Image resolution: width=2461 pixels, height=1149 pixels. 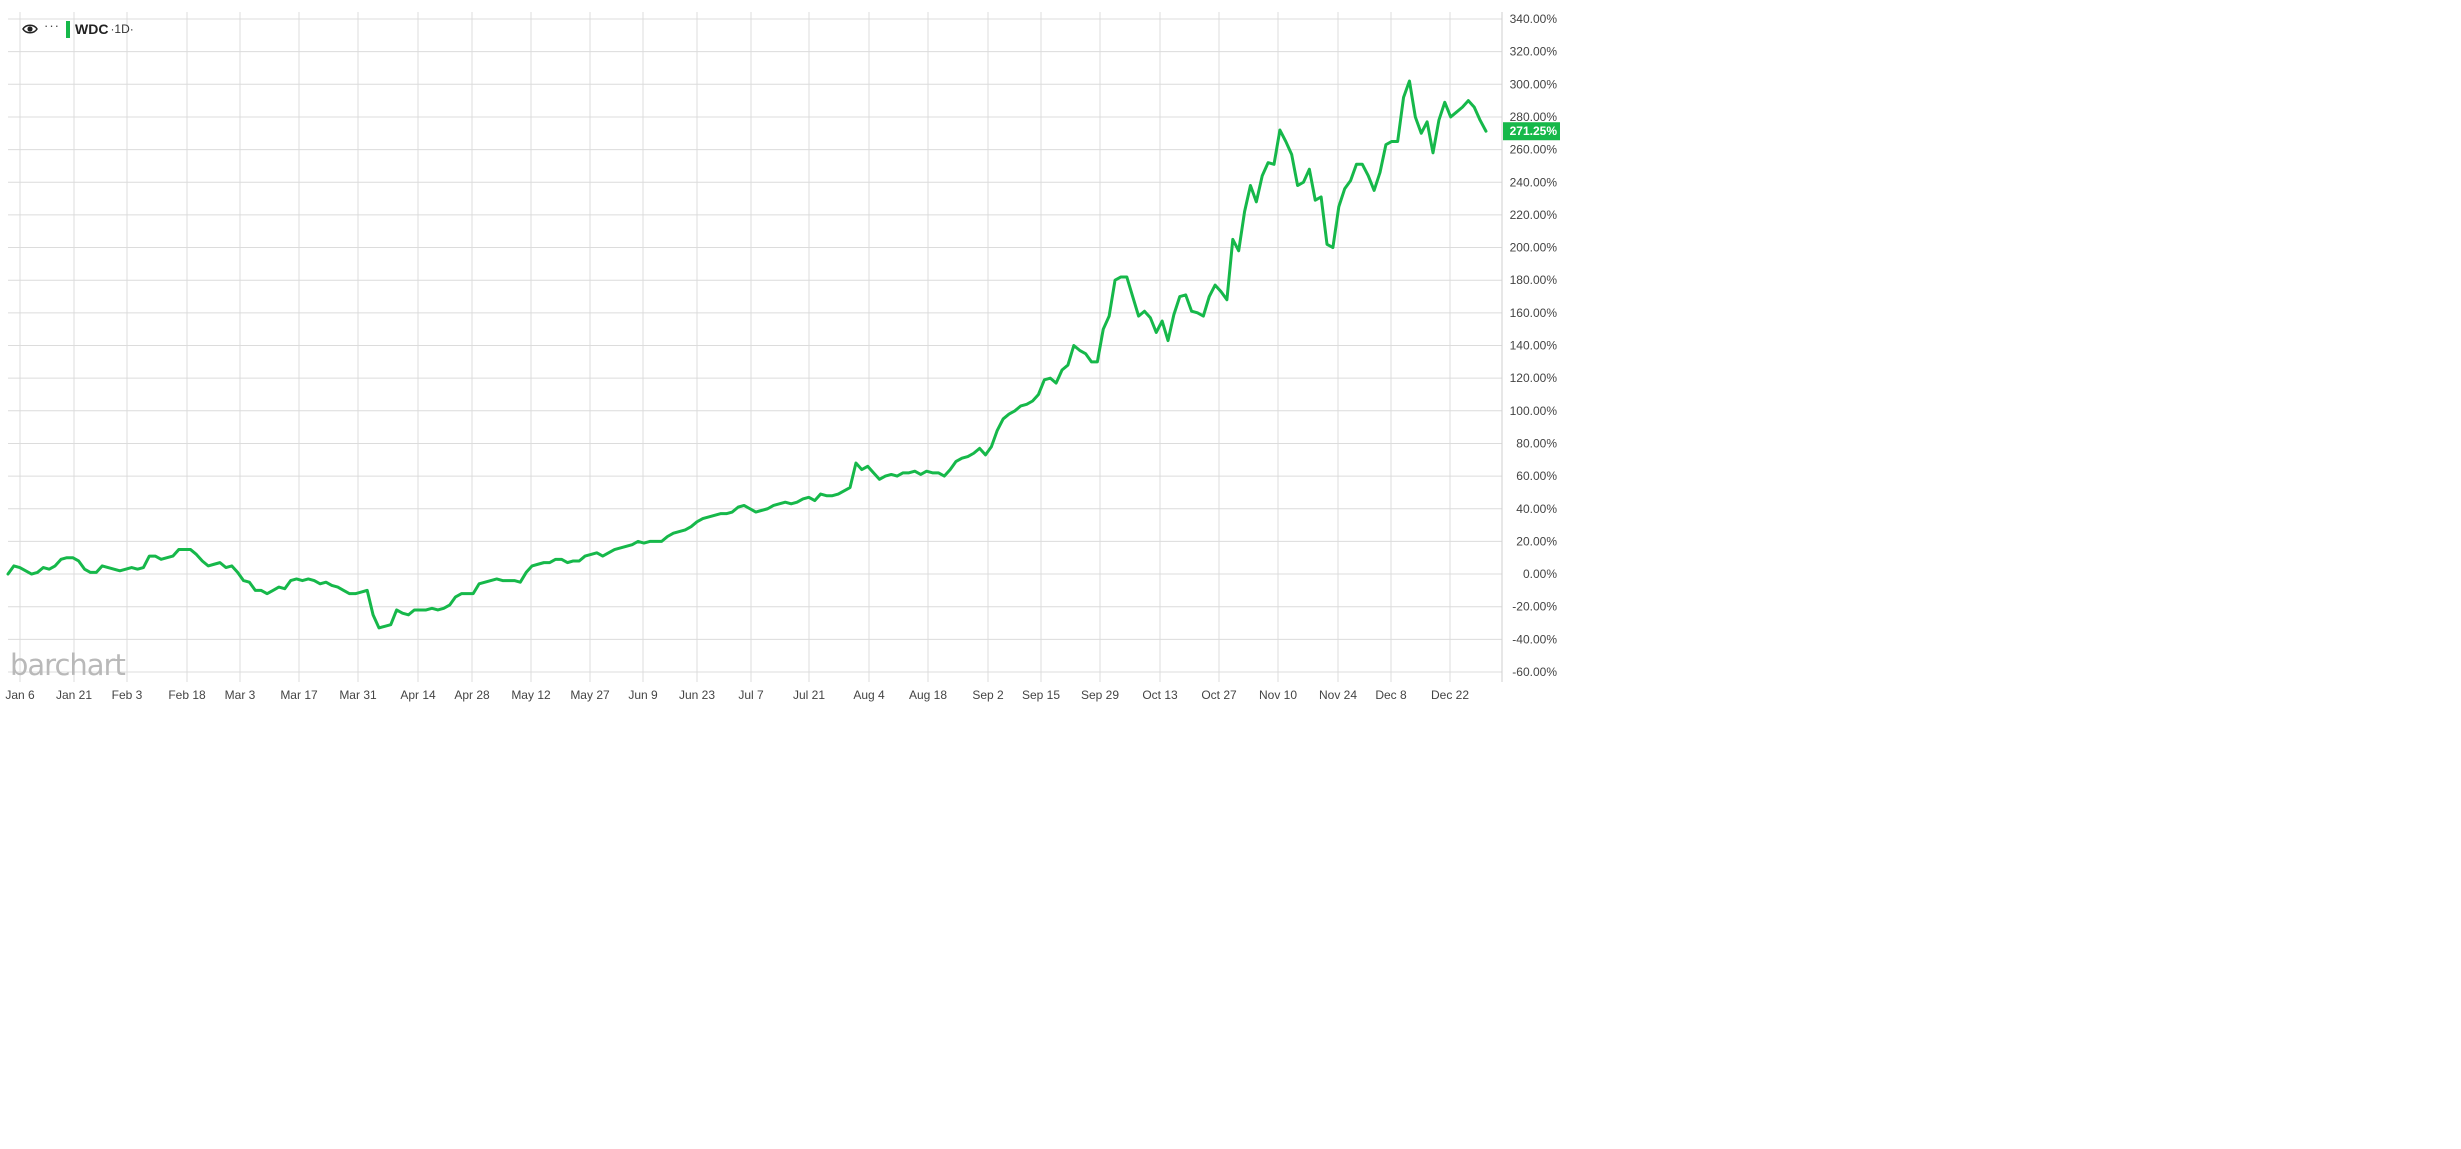 I want to click on y-tick-label: 0.00%, so click(x=1540, y=574).